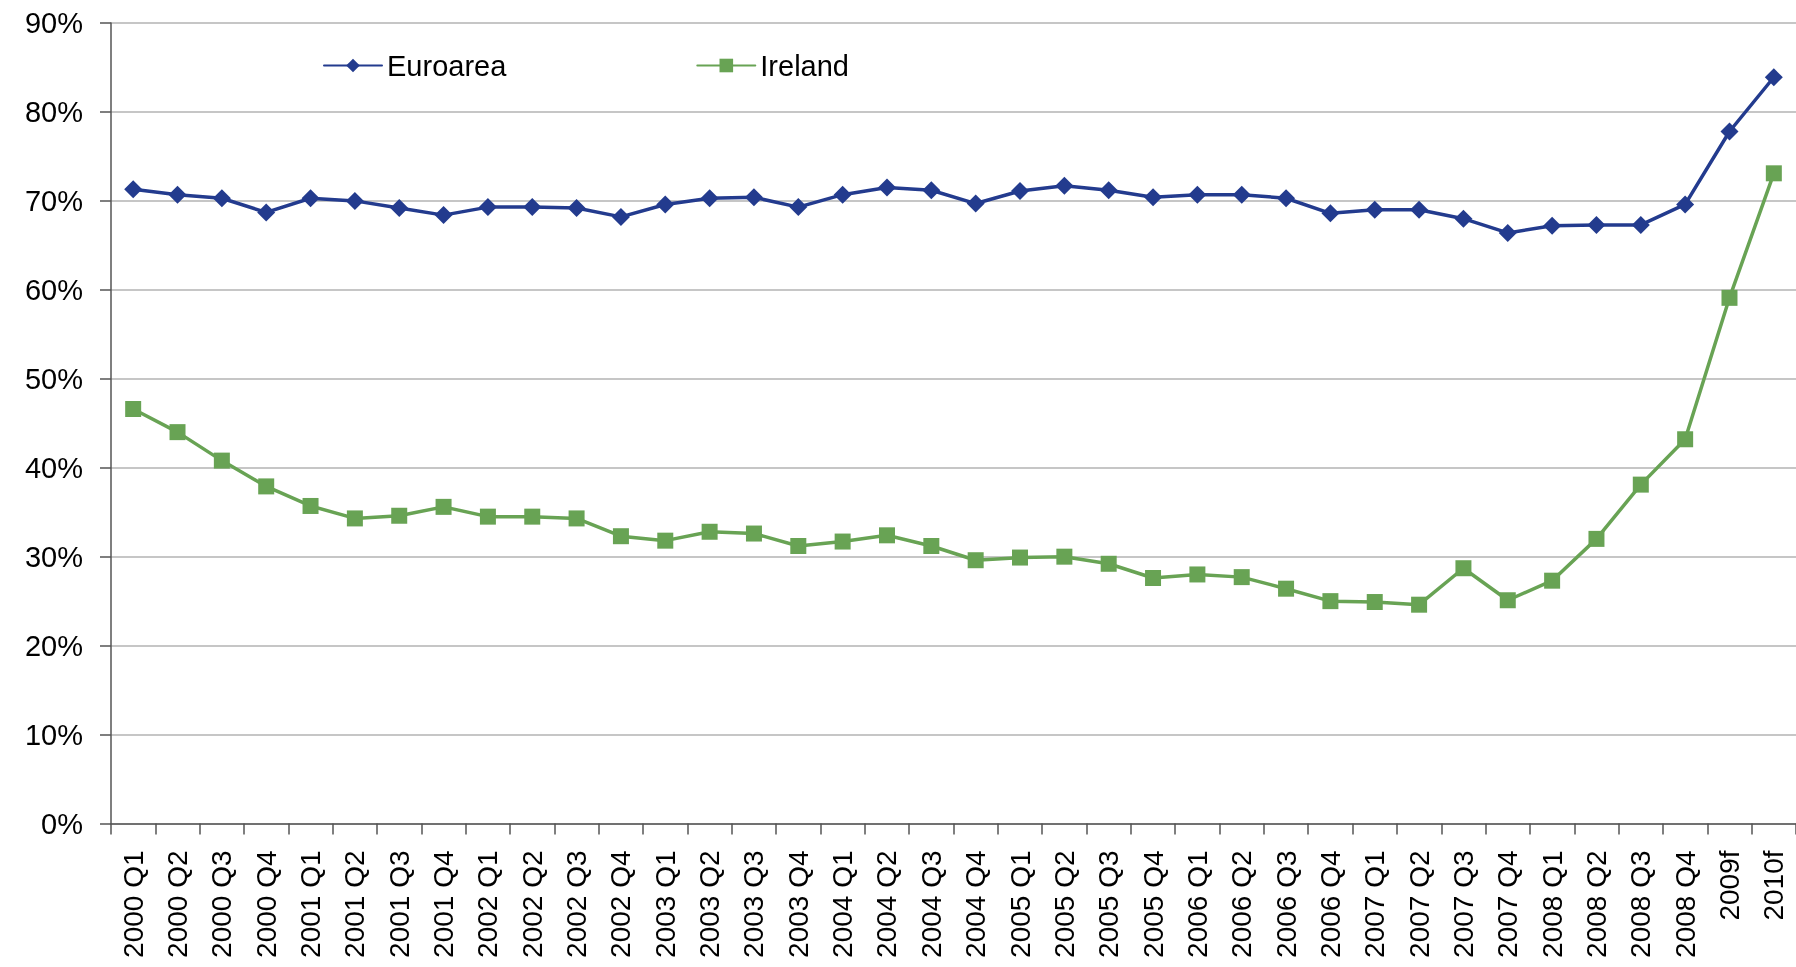 The image size is (1796, 967). What do you see at coordinates (931, 904) in the screenshot?
I see `x-tick-label: 2004 Q3` at bounding box center [931, 904].